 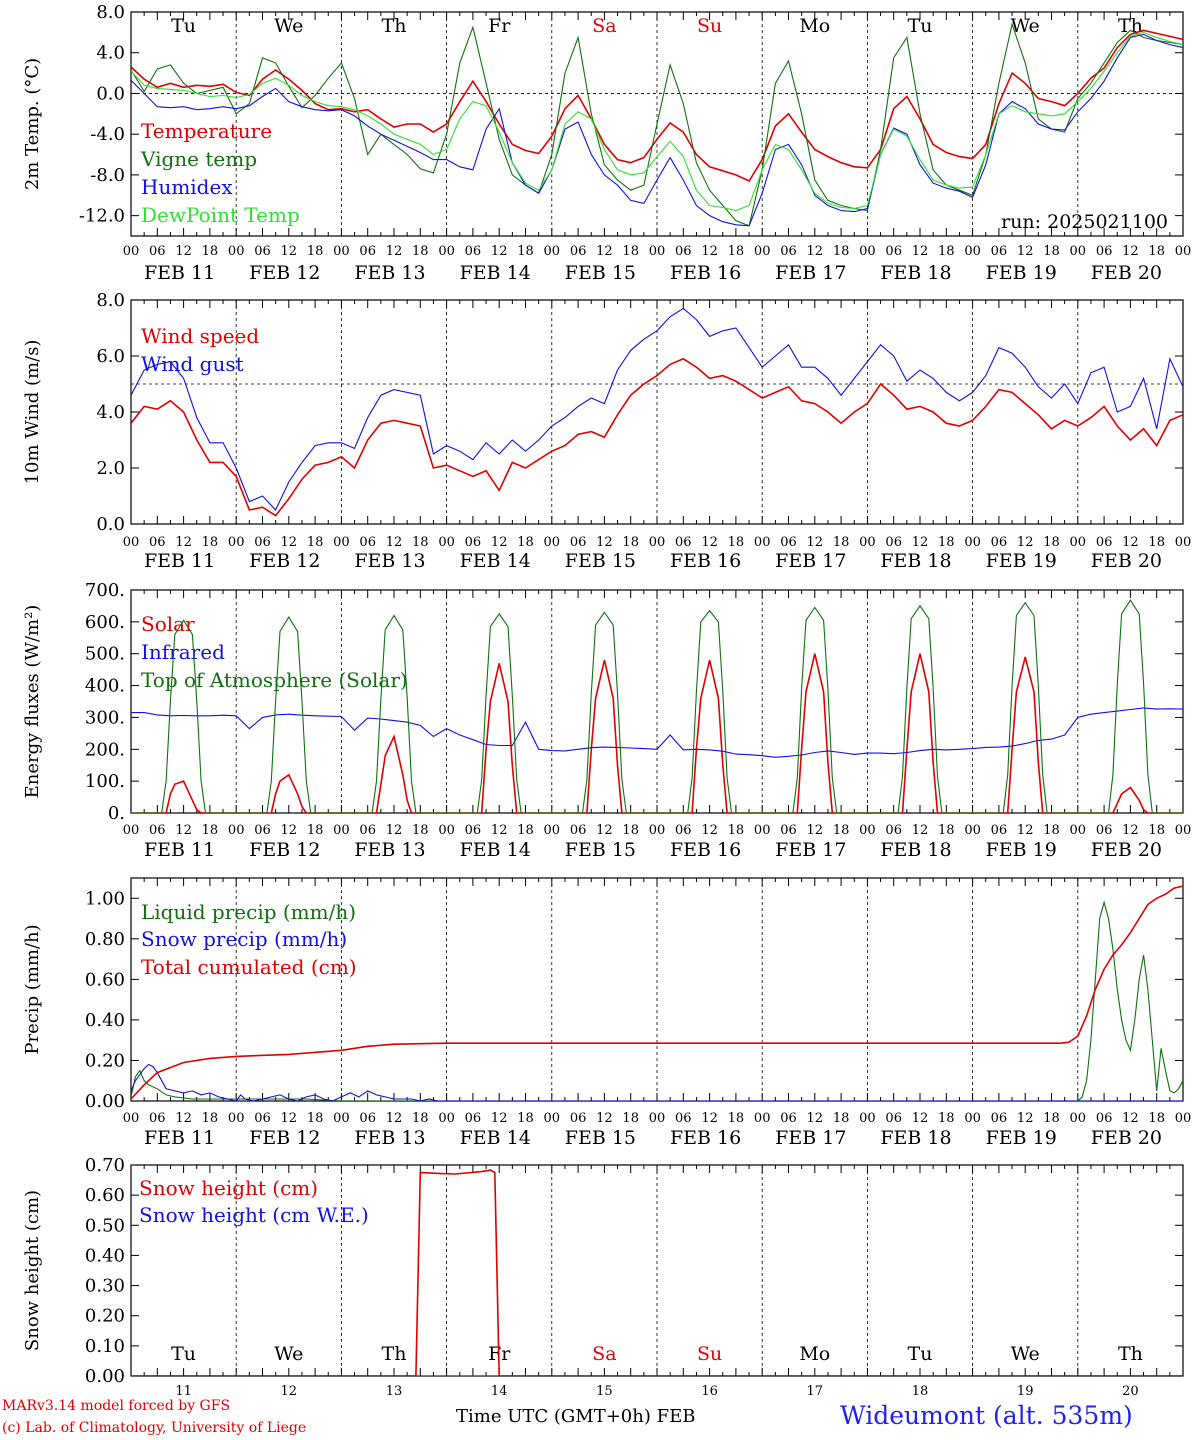 What do you see at coordinates (105, 979) in the screenshot?
I see `y-tick-label: 0.60` at bounding box center [105, 979].